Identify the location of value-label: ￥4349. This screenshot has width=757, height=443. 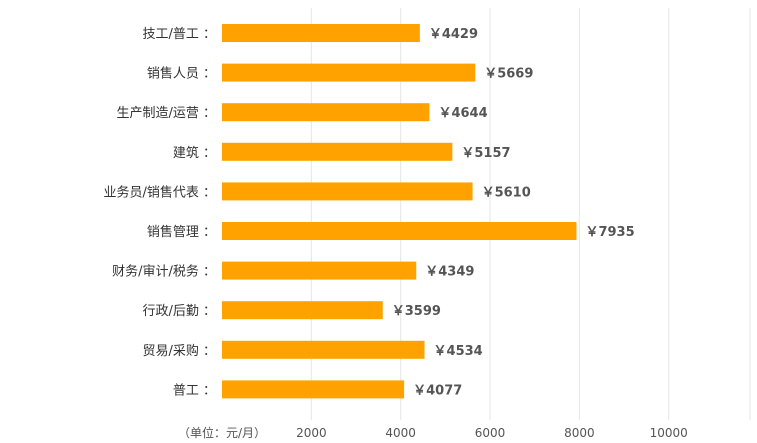
(449, 272).